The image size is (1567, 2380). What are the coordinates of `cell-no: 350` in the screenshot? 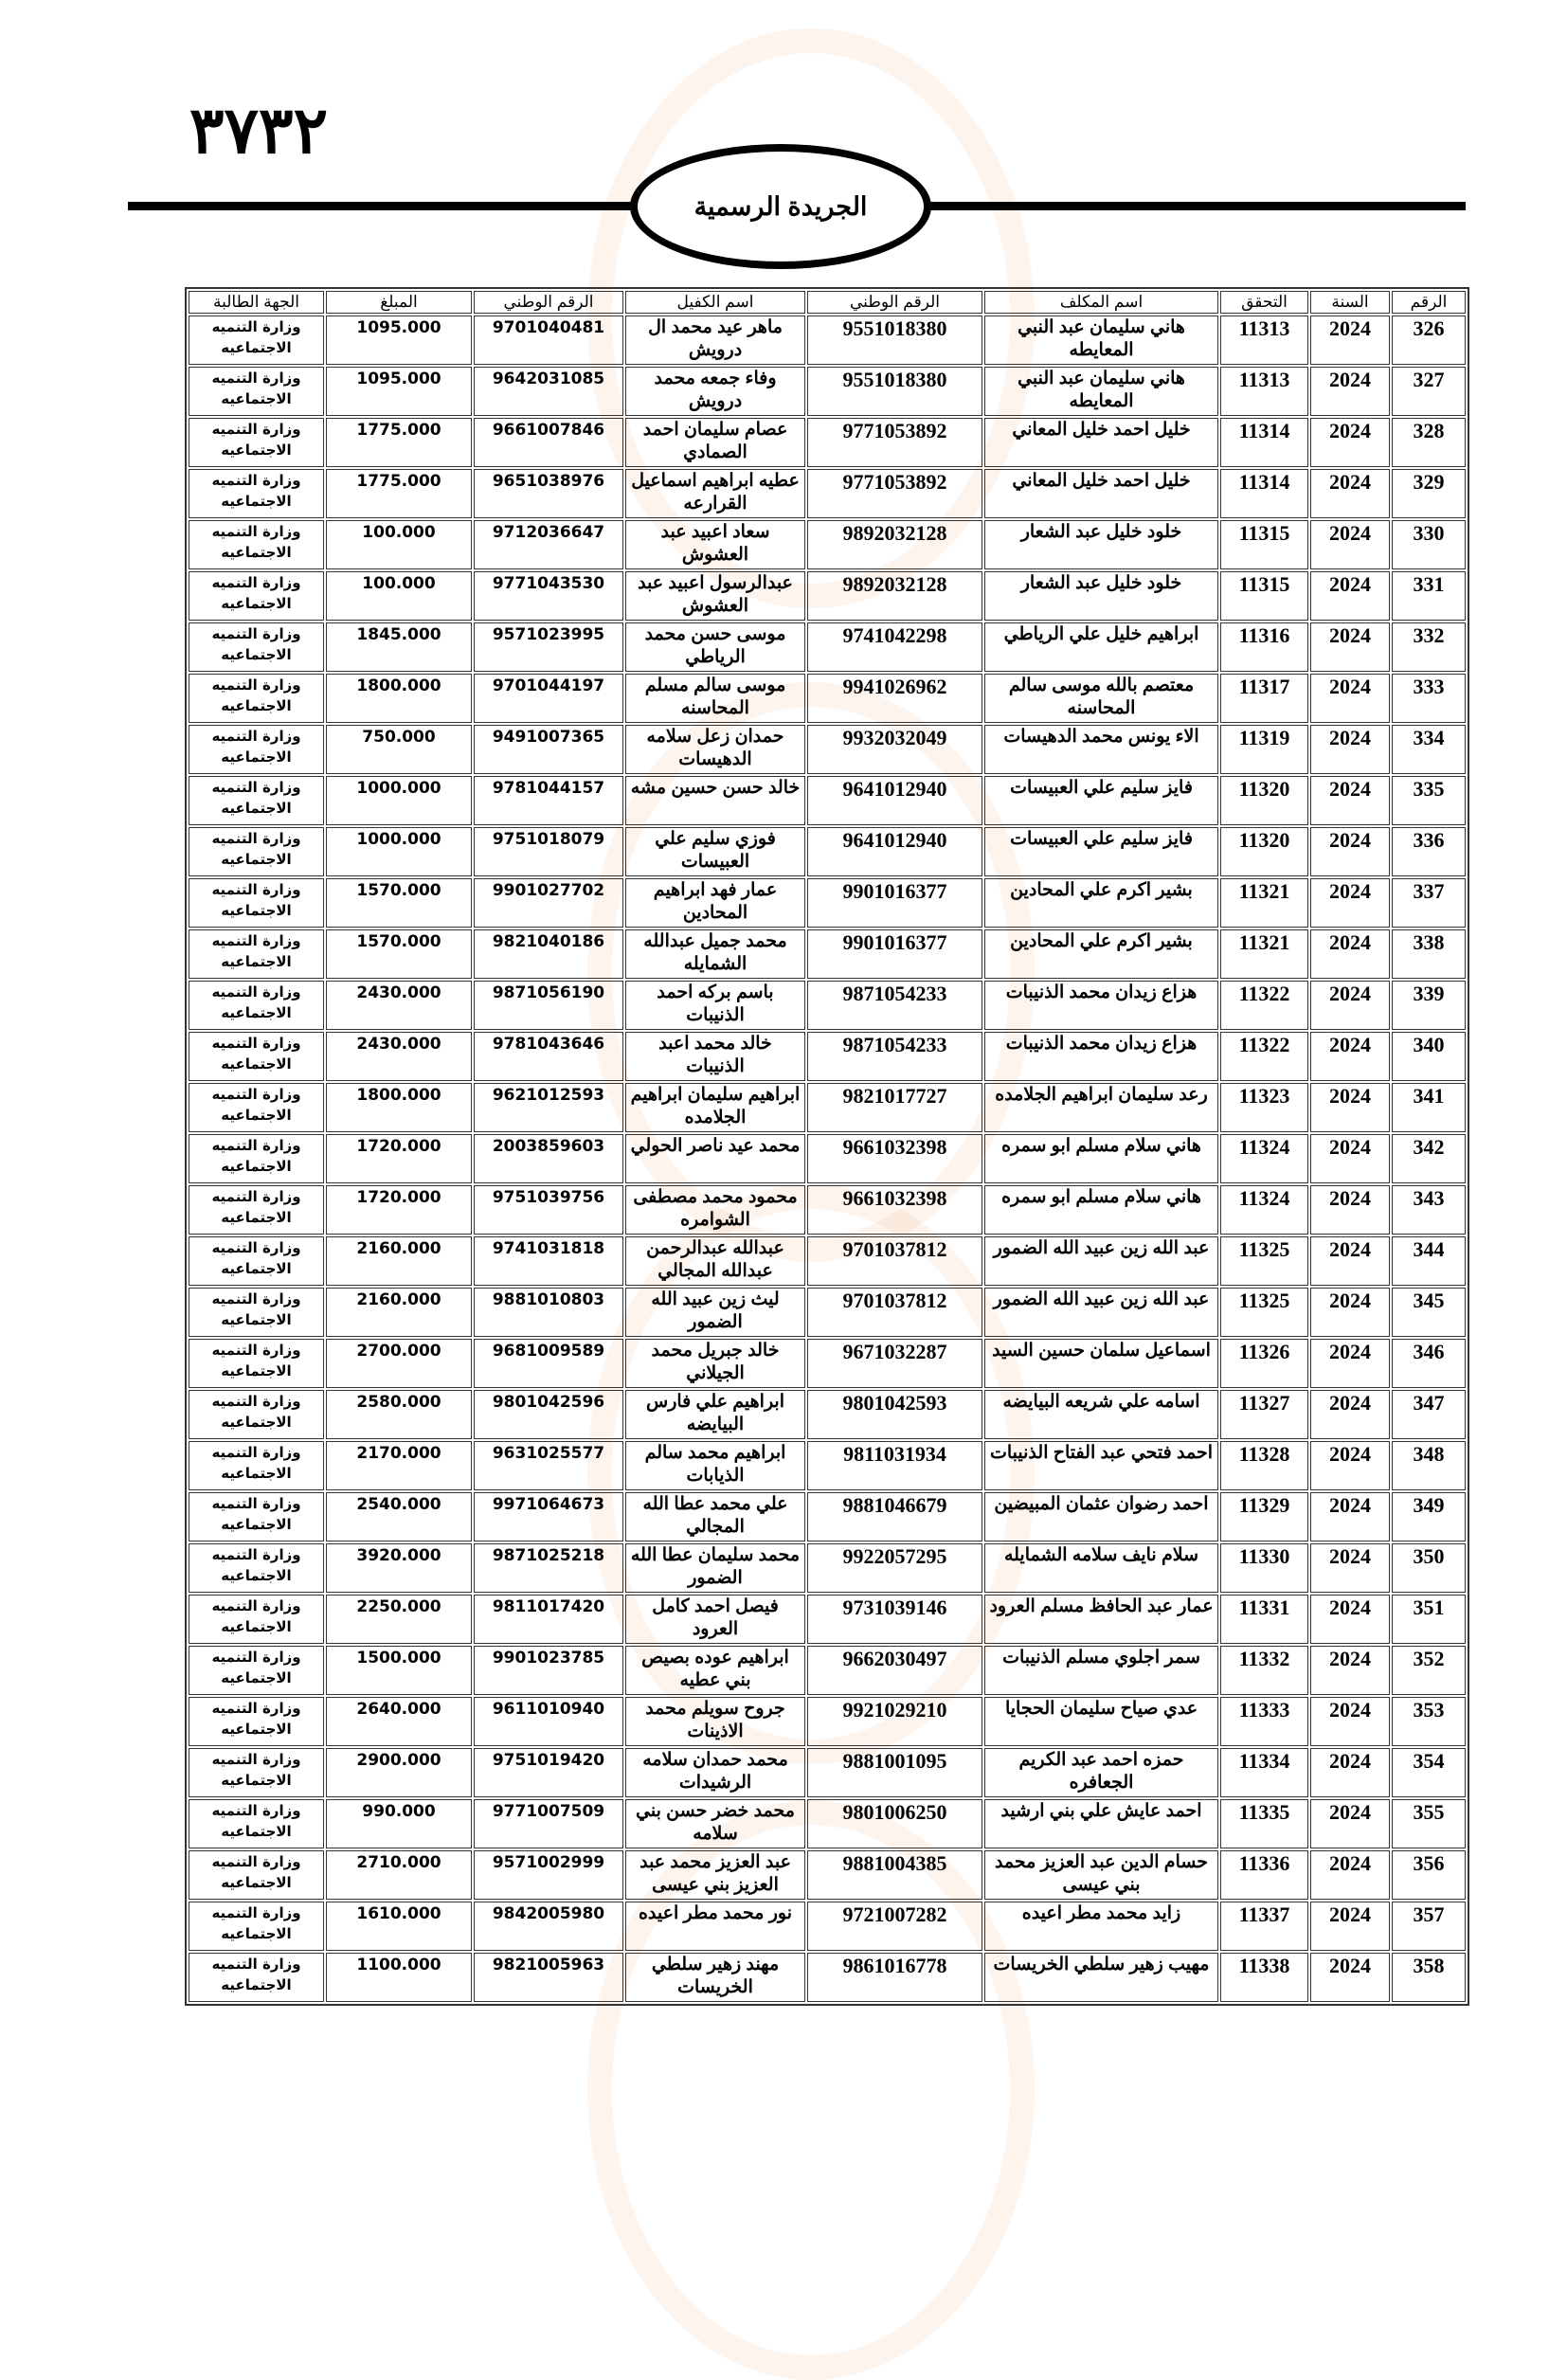 It's located at (1429, 1568).